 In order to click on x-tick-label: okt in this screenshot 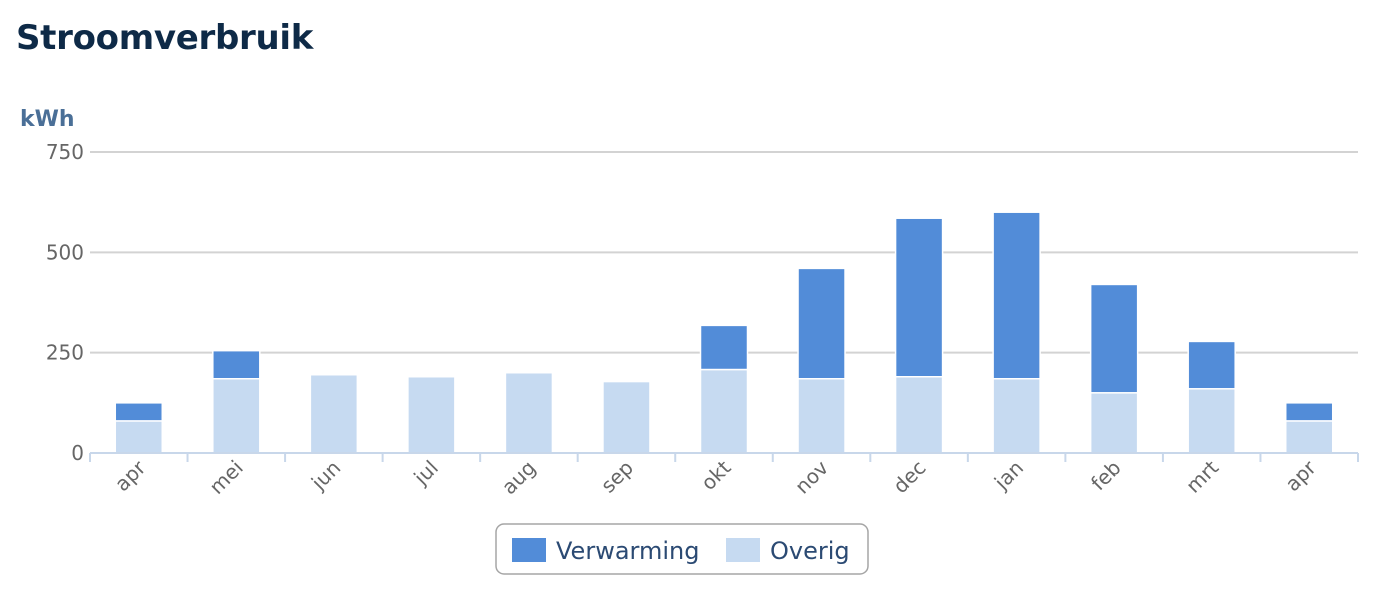, I will do `click(715, 474)`.